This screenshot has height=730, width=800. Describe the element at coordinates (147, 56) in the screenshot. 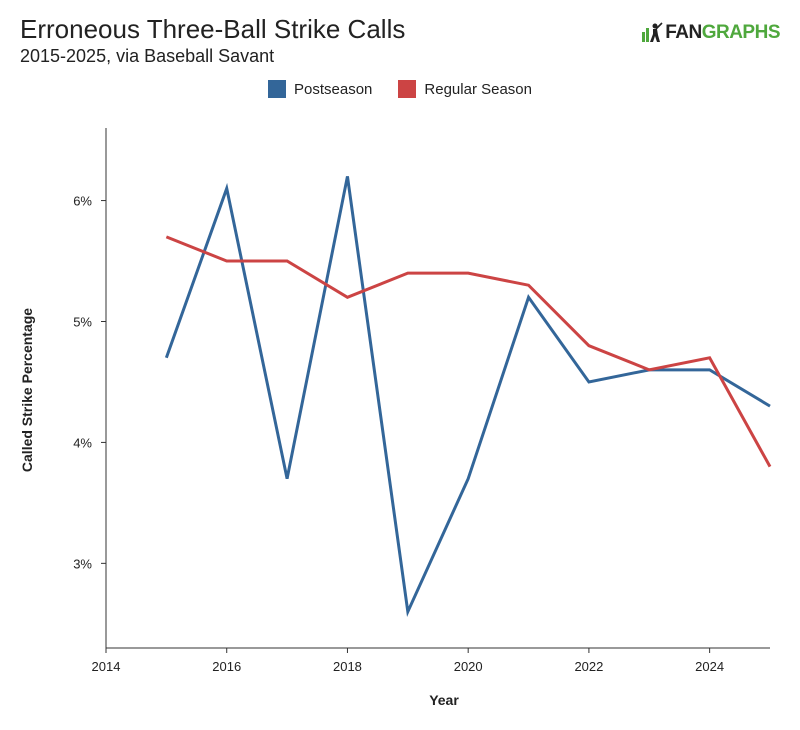

I see `chart-subtitle: 2015-2025, via Baseball Savant` at that location.